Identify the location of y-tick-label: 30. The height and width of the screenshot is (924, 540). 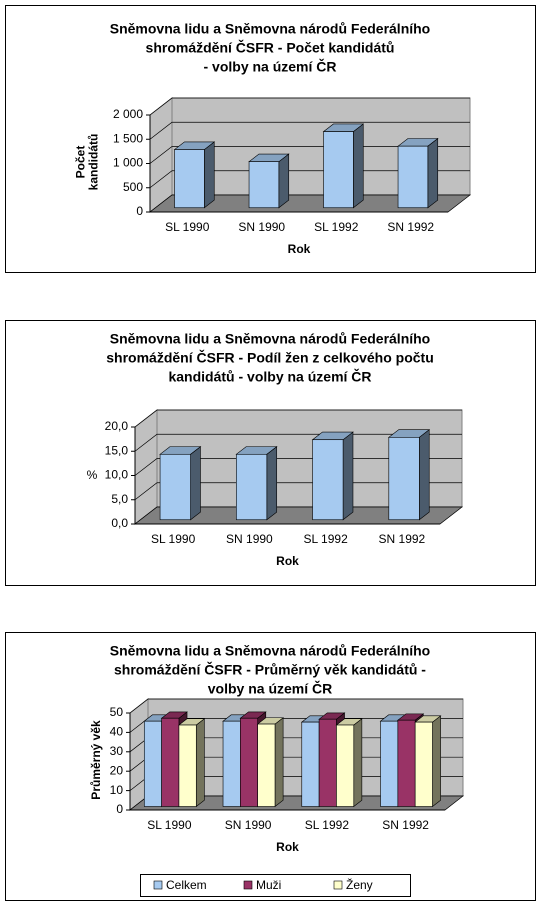
(117, 751).